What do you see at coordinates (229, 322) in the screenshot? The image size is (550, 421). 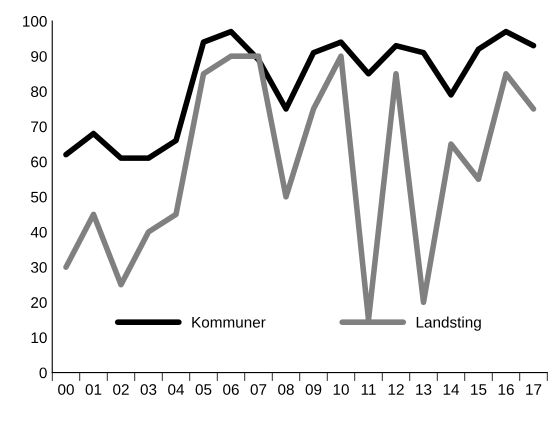 I see `legend-label: Kommuner` at bounding box center [229, 322].